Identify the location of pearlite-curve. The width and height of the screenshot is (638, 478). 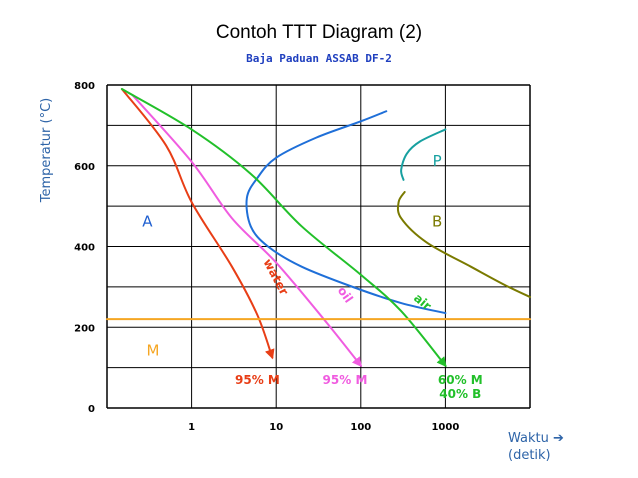
(423, 154).